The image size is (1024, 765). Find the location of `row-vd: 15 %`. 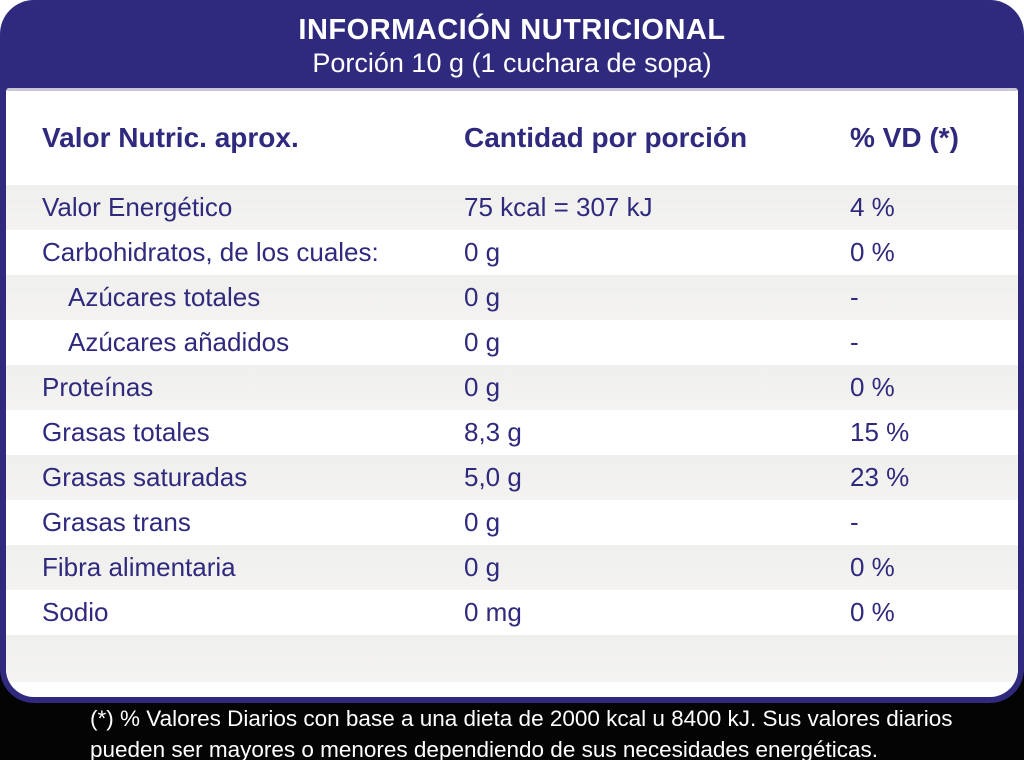

row-vd: 15 % is located at coordinates (880, 432).